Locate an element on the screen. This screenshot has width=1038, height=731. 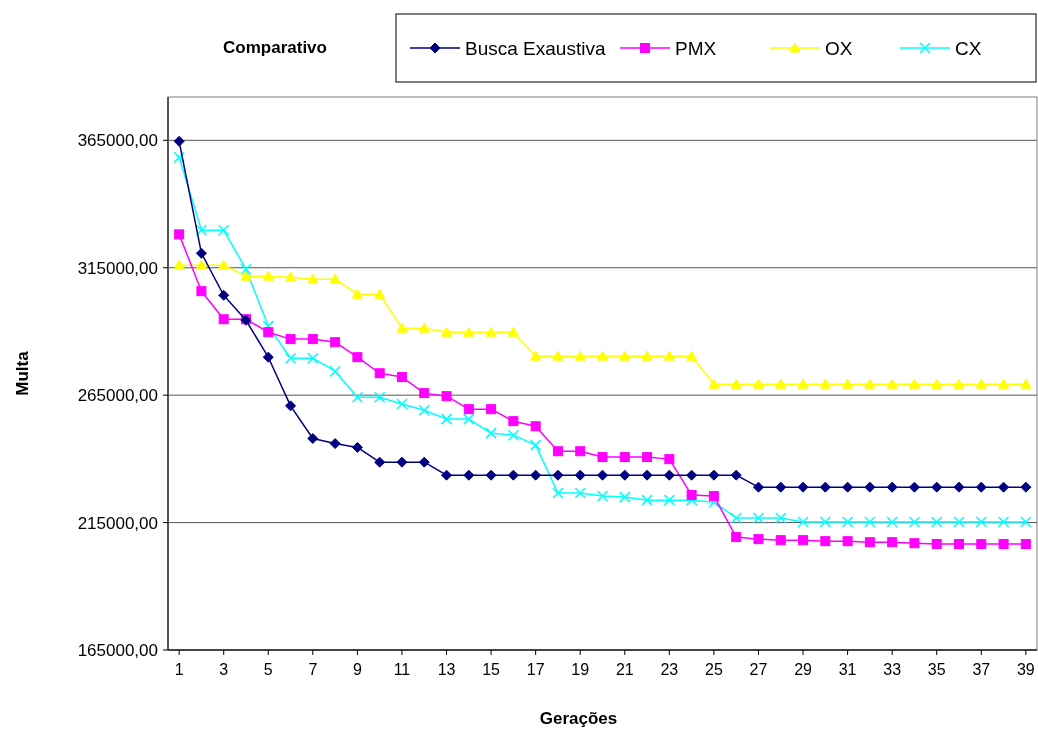
x-tick-label: 31 is located at coordinates (847, 669).